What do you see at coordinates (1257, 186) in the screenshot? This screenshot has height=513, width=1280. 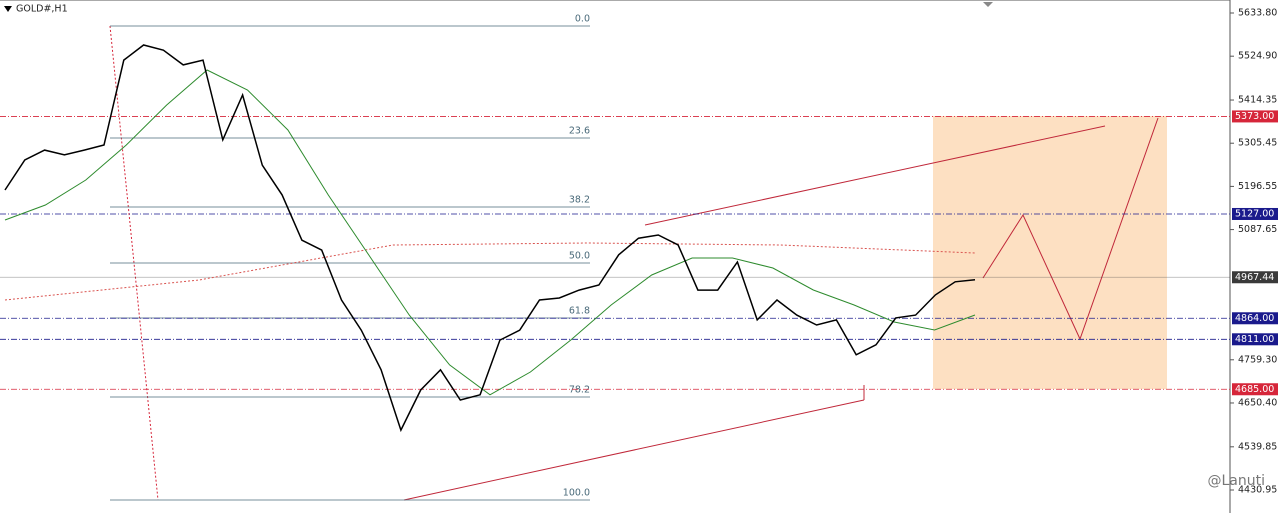 I see `y-tick-label: 5196.55` at bounding box center [1257, 186].